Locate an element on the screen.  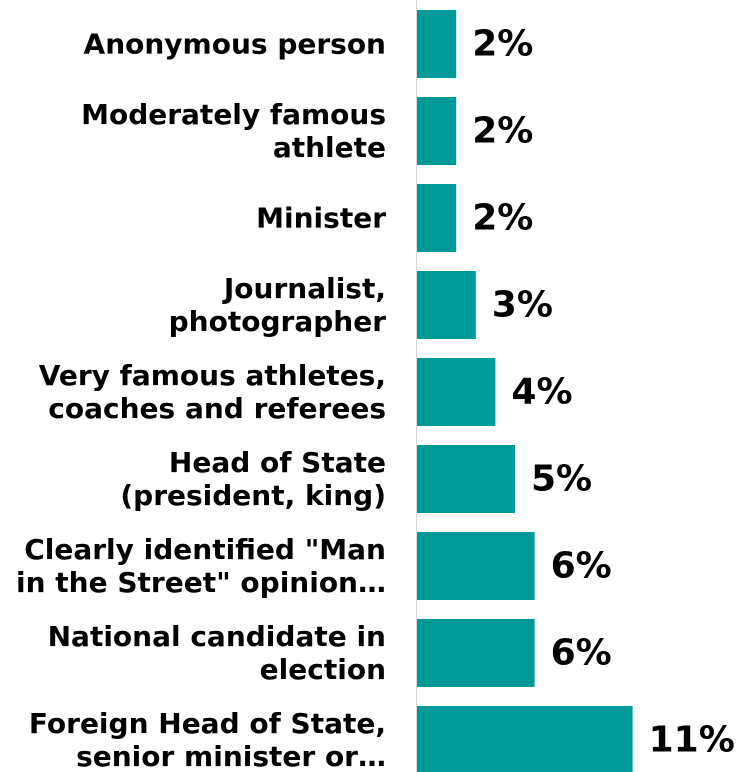
category-label-line: Anonymous person is located at coordinates (235, 44).